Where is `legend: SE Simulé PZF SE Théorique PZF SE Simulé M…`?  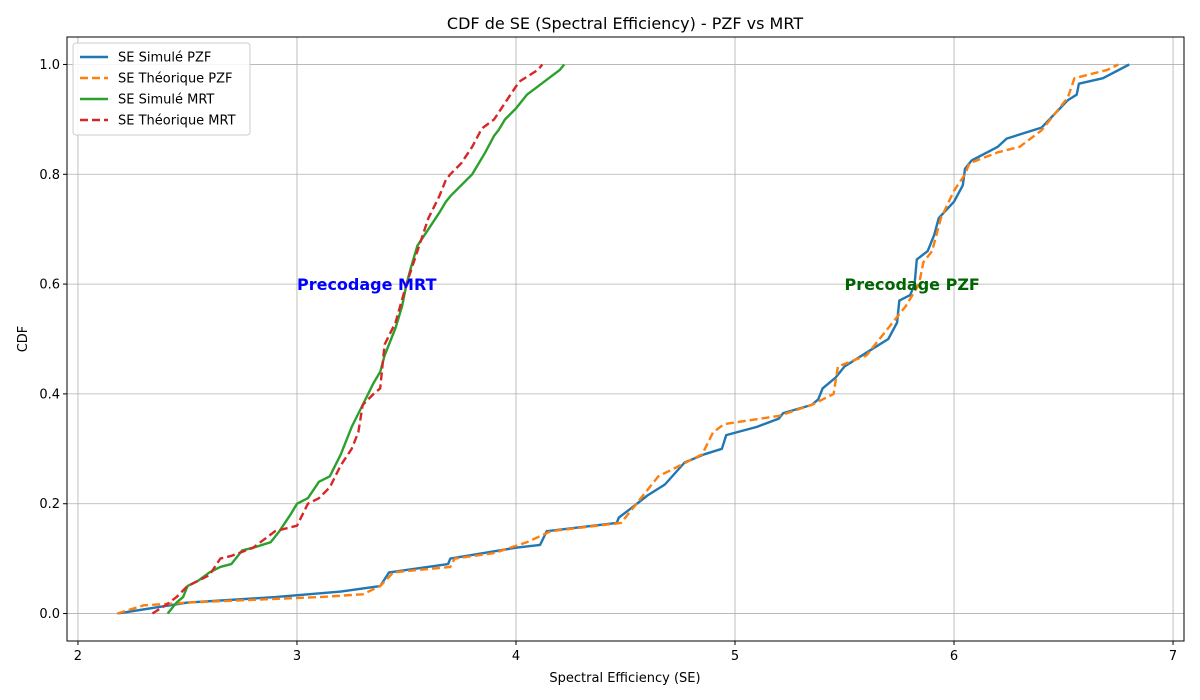
legend: SE Simulé PZF SE Théorique PZF SE Simulé M… is located at coordinates (161, 89).